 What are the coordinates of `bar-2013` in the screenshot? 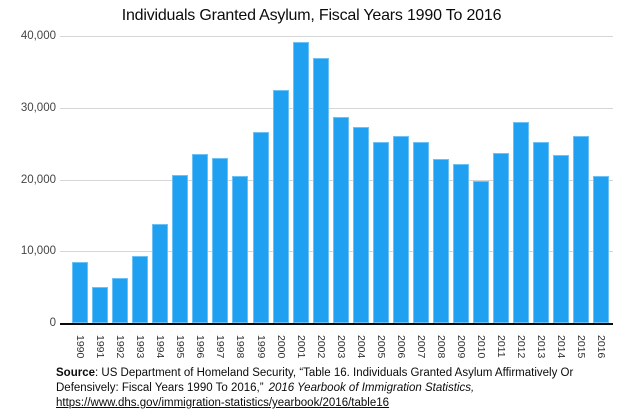 It's located at (541, 232).